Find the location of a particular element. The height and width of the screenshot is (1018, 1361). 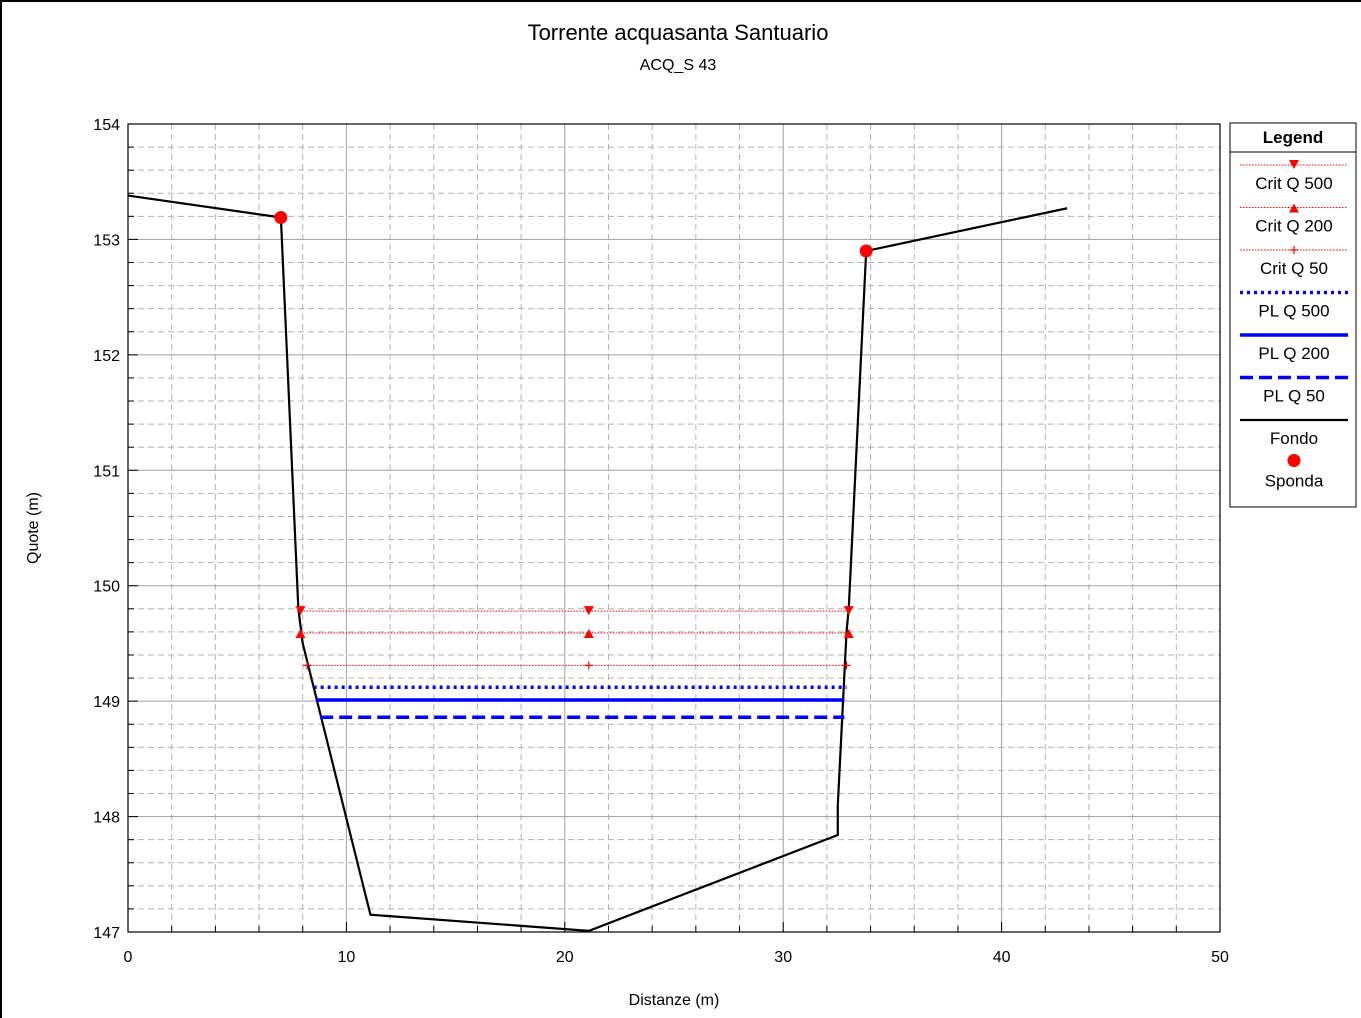

y-tick-label: 151 is located at coordinates (106, 471).